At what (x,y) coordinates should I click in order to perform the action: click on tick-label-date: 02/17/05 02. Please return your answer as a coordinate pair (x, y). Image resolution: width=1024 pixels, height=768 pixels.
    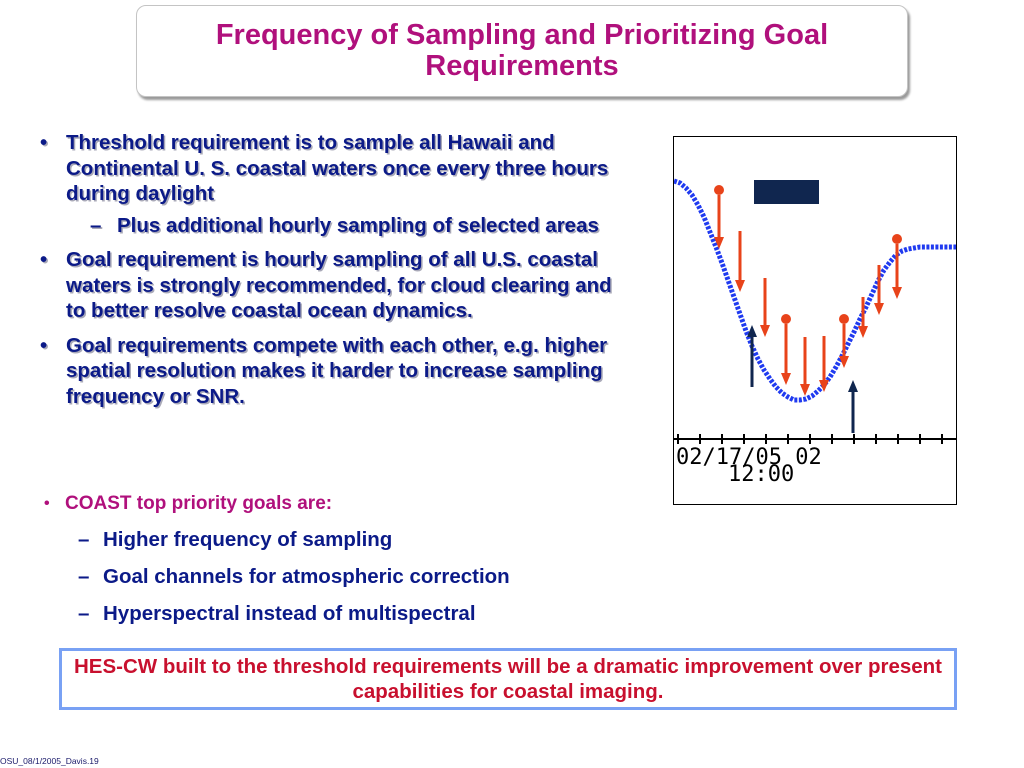
    Looking at the image, I should click on (749, 457).